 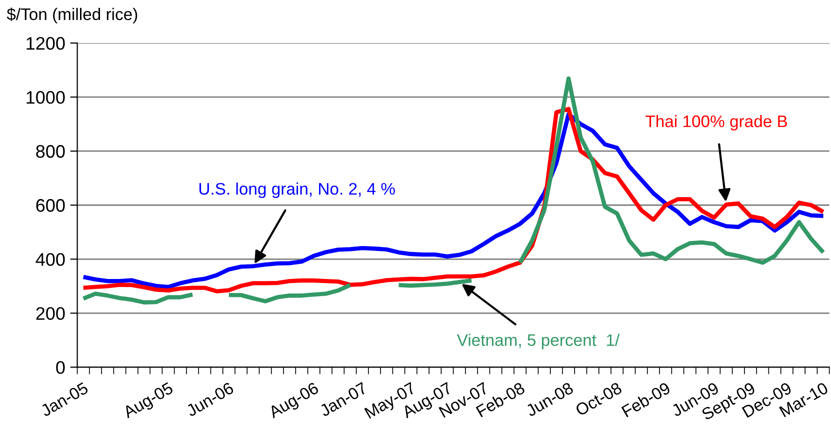 I want to click on y-tick-label: 800, so click(x=50, y=151).